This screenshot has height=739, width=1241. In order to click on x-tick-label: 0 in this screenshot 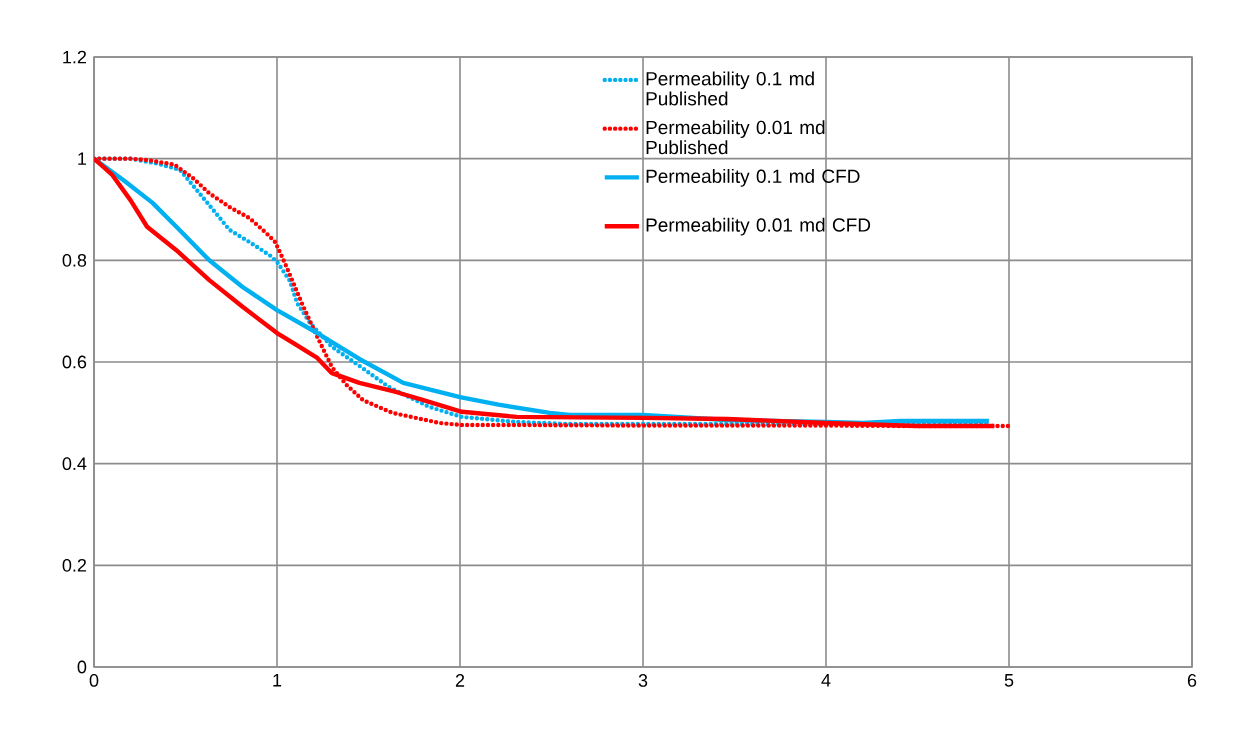, I will do `click(94, 680)`.